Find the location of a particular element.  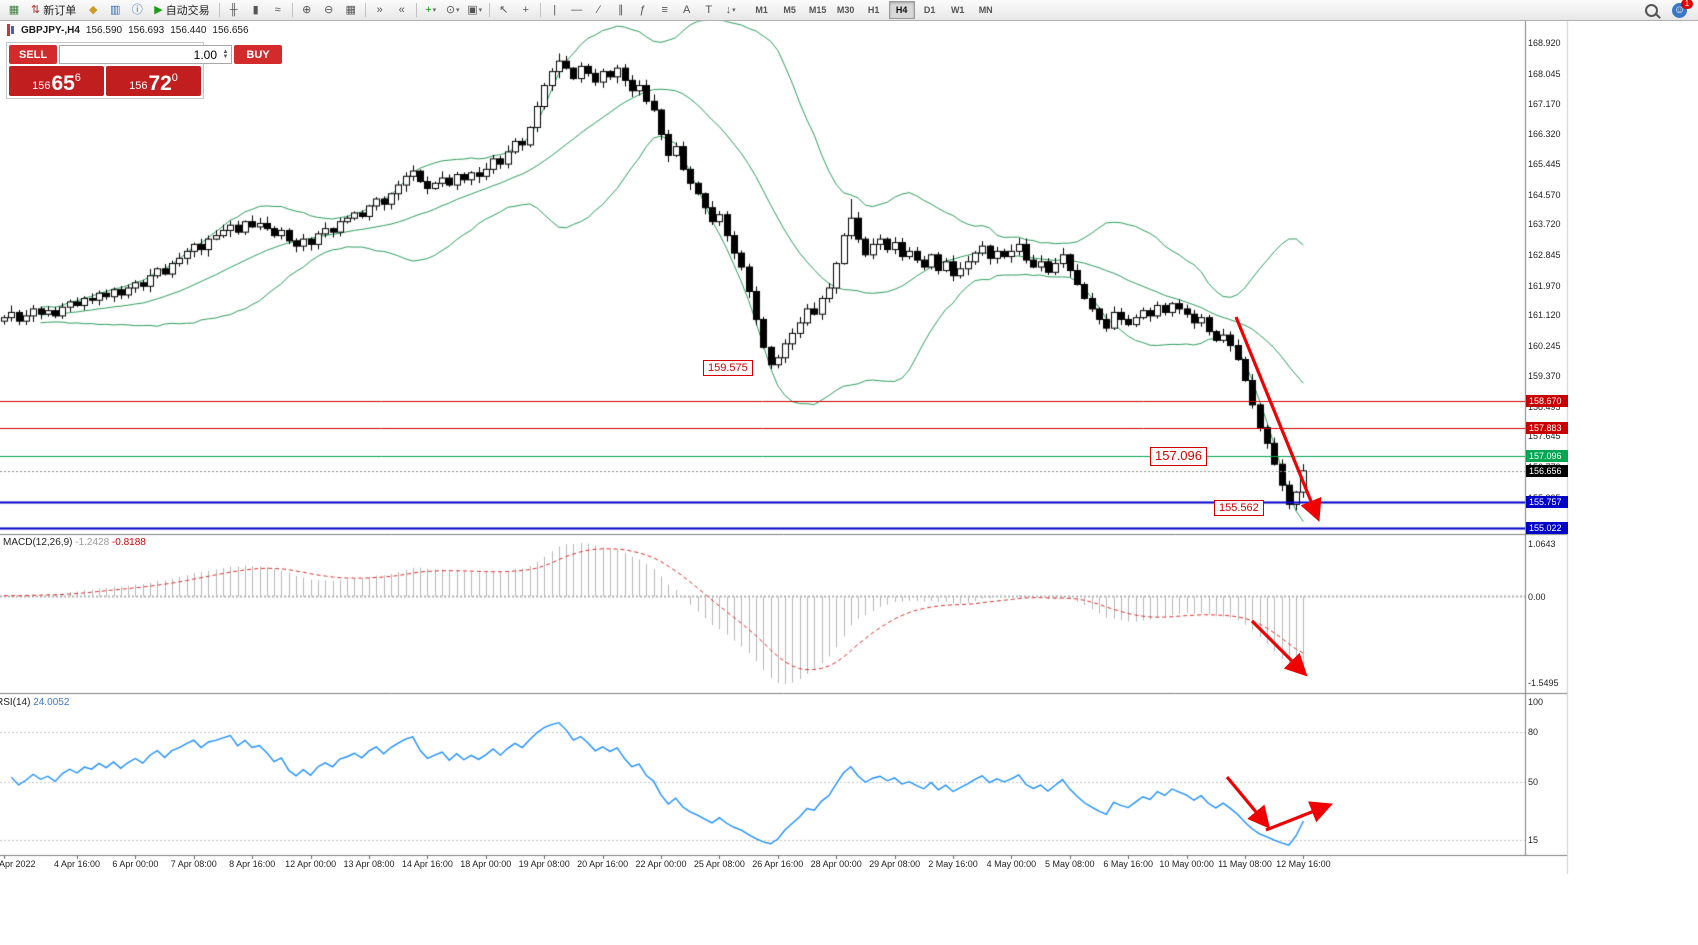

candle-chart-icon: ▮ is located at coordinates (255, 9).